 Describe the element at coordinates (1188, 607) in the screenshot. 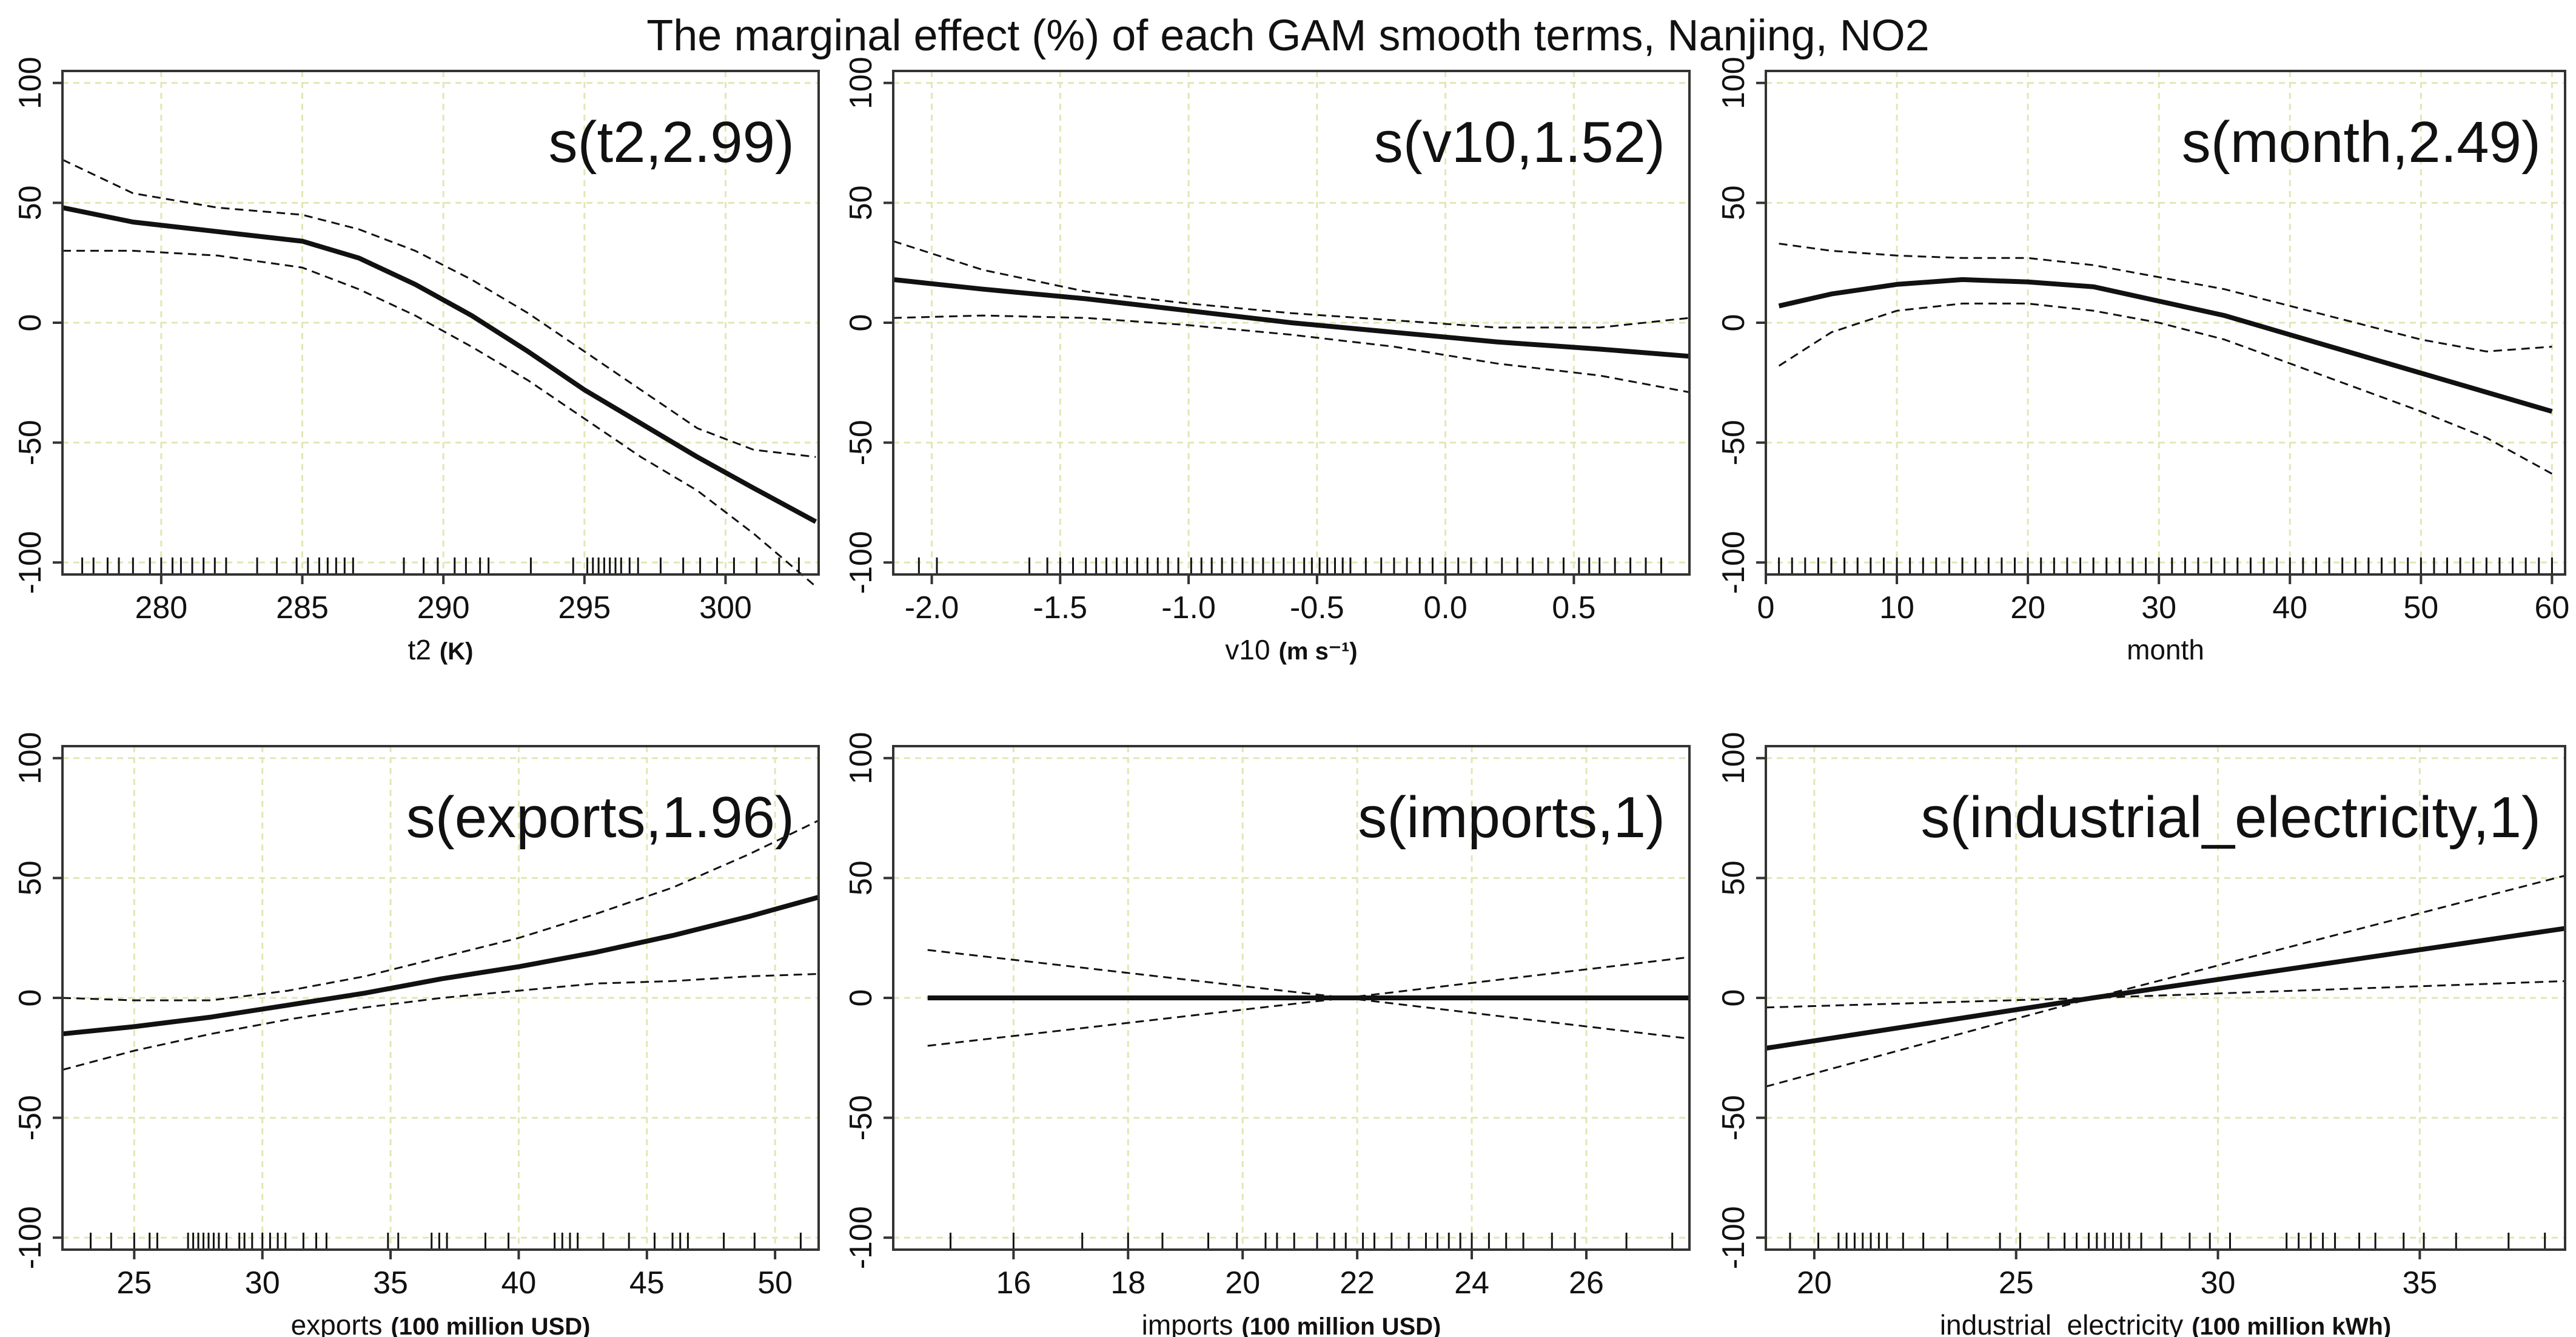

I see `x-tick-label: -1.0` at that location.